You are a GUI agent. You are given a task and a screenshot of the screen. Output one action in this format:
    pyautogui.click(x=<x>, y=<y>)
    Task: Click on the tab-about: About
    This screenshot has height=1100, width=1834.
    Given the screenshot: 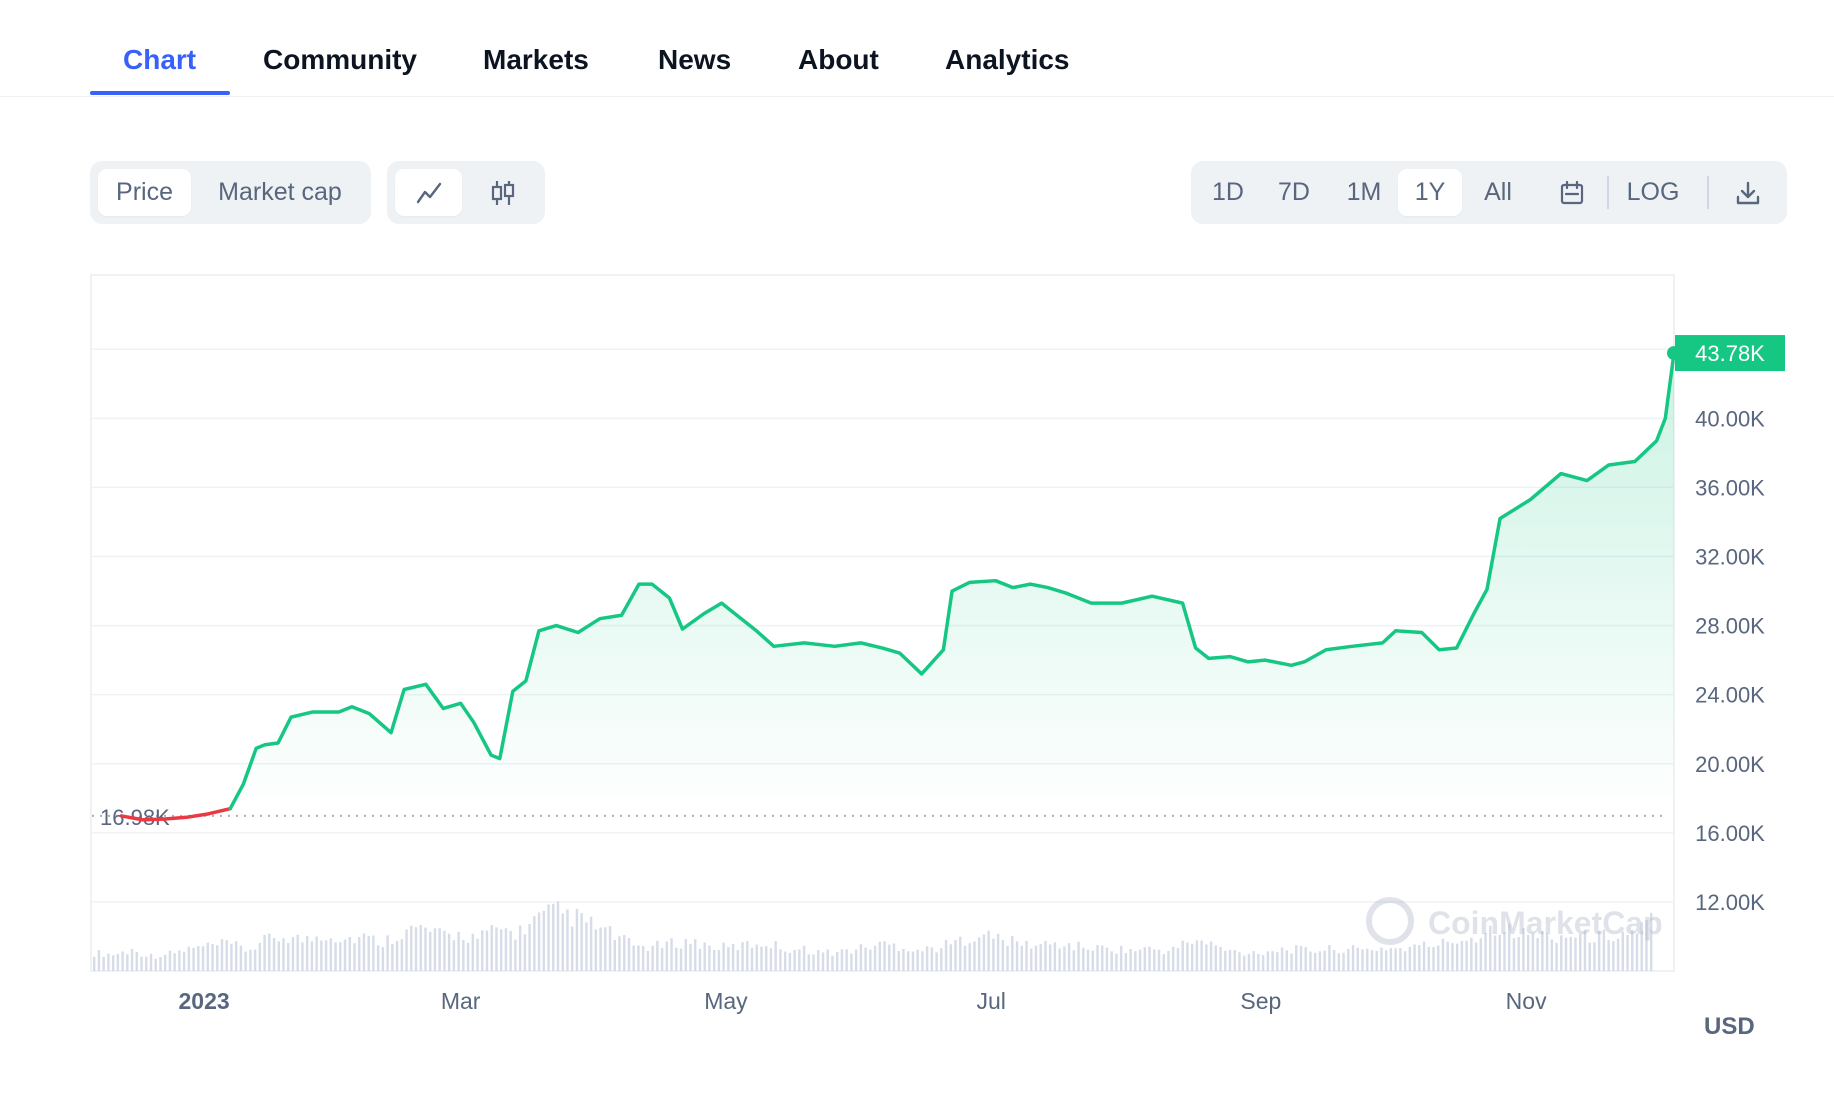 What is the action you would take?
    pyautogui.click(x=838, y=59)
    